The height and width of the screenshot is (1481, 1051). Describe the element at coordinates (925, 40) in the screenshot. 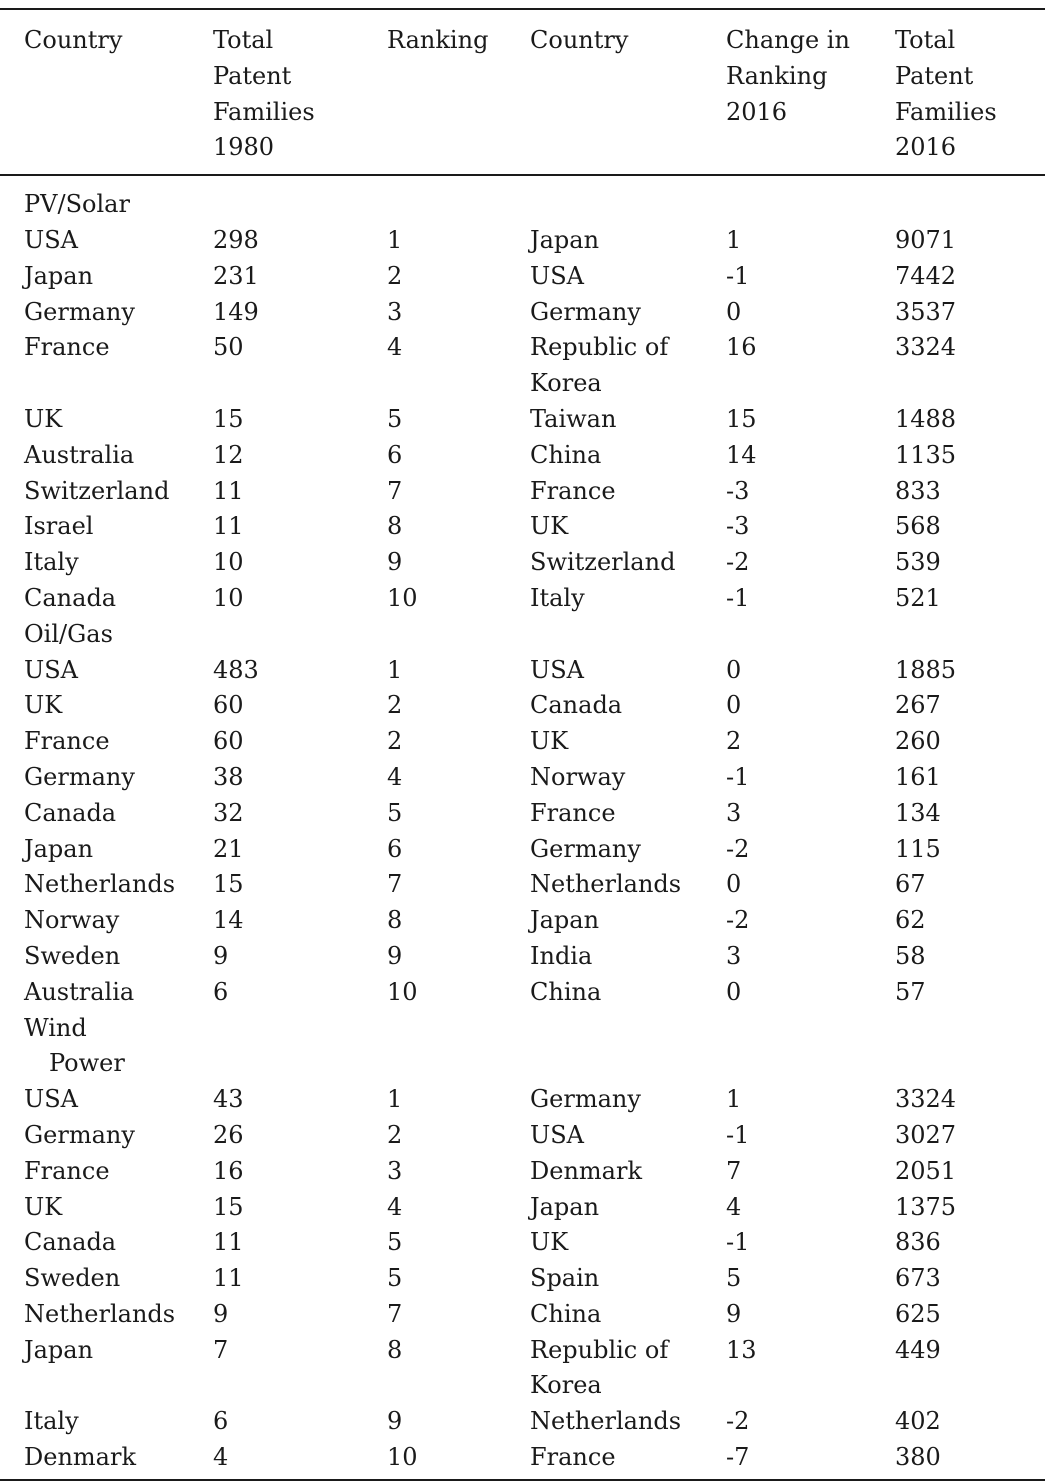

I see `column-header-line: Total` at that location.